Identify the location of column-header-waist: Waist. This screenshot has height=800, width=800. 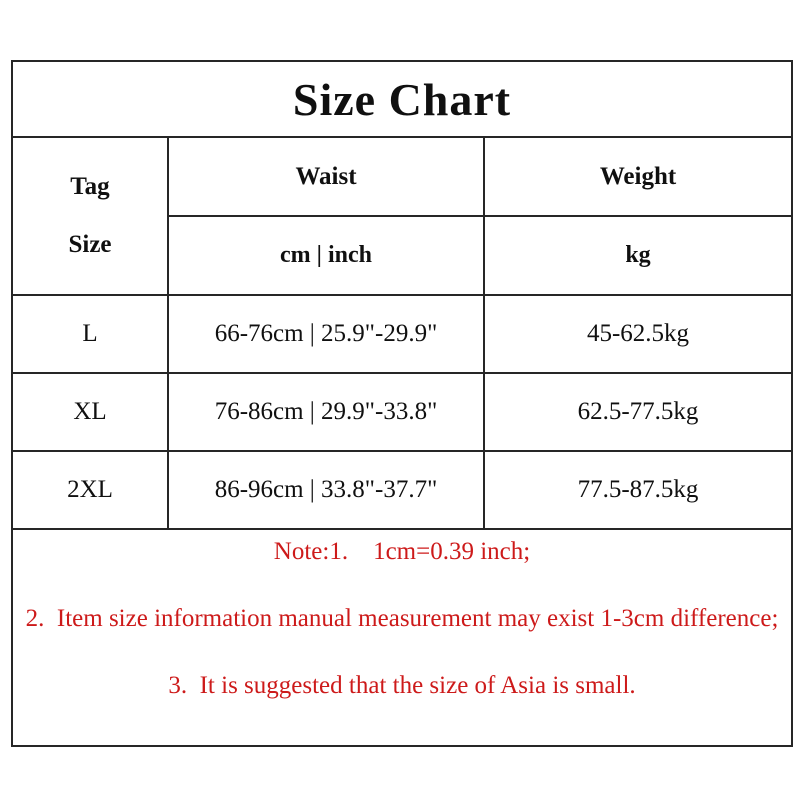
(326, 176).